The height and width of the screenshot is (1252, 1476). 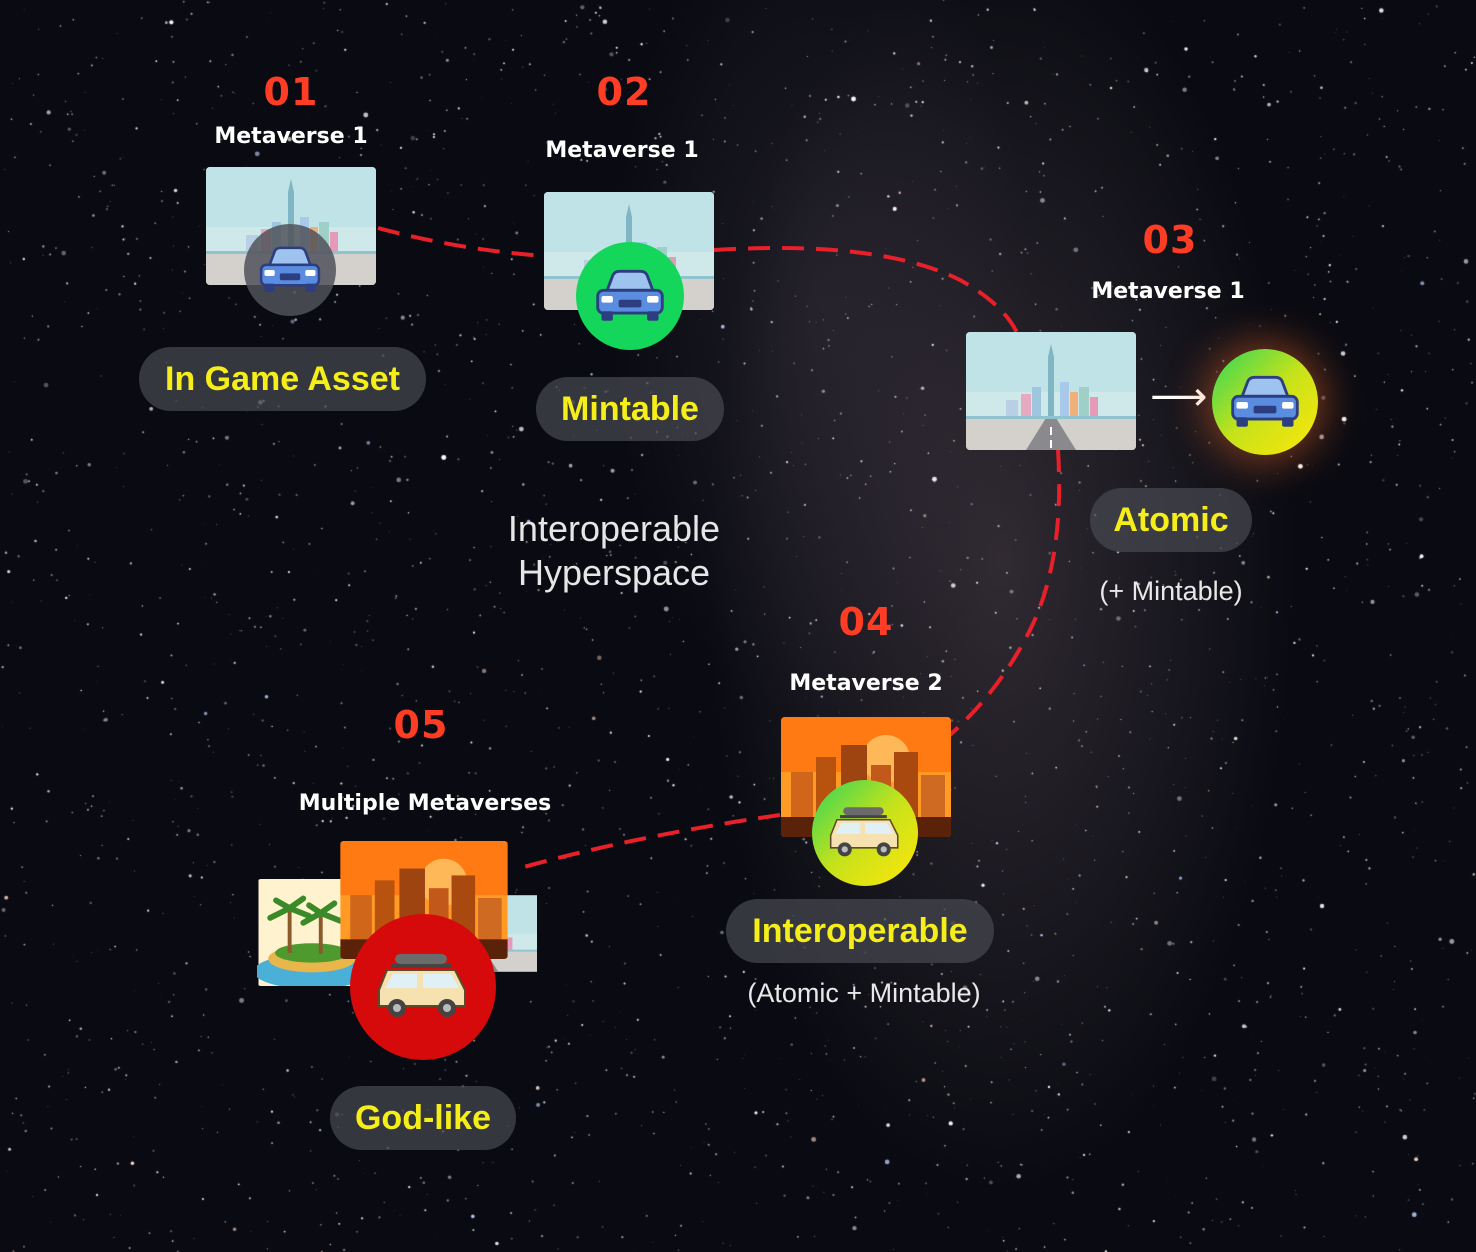 What do you see at coordinates (863, 993) in the screenshot?
I see `sub-interoperable: (Atomic + Mintable)` at bounding box center [863, 993].